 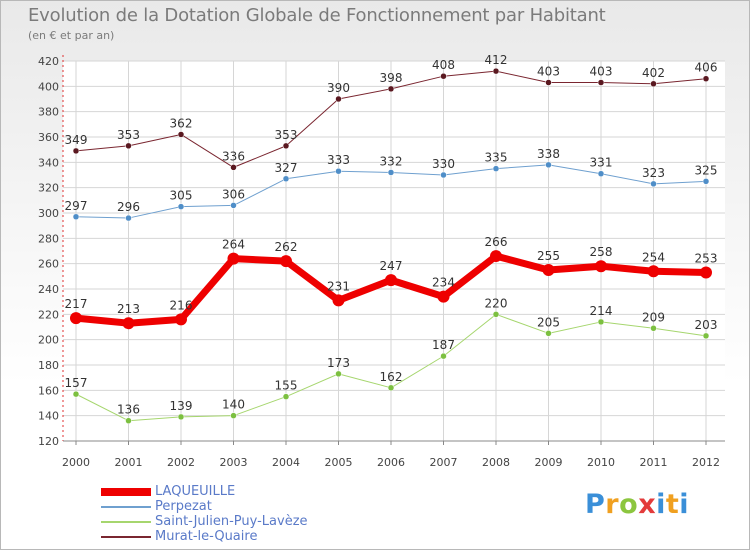 I want to click on data-label: 390, so click(x=338, y=88).